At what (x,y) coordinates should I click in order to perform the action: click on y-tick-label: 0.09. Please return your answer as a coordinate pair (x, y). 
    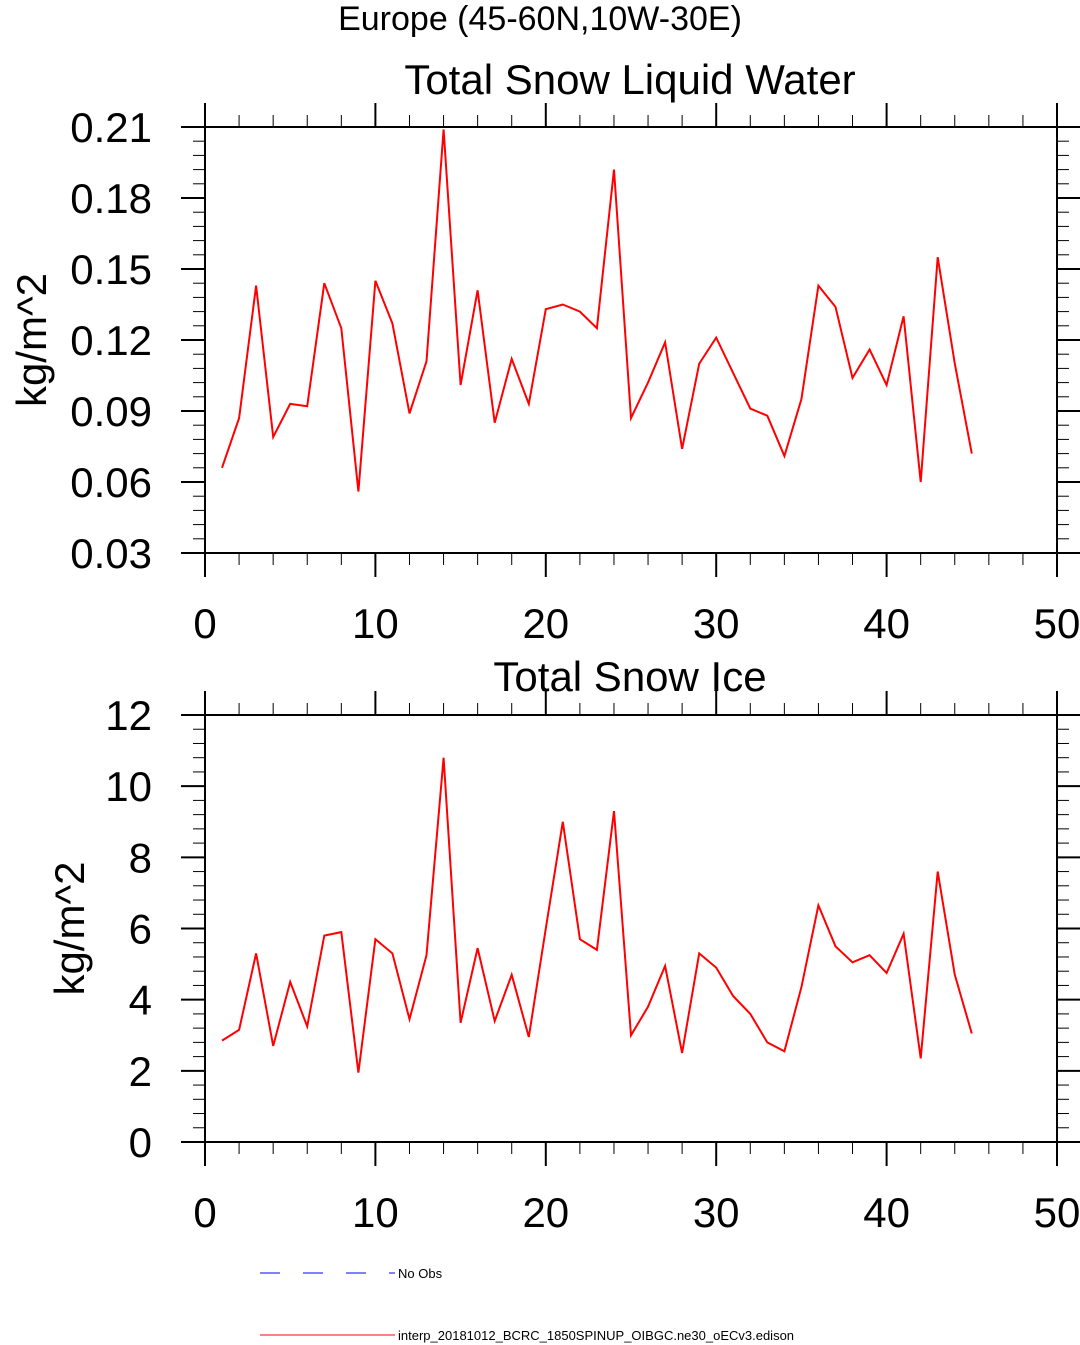
    Looking at the image, I should click on (111, 411).